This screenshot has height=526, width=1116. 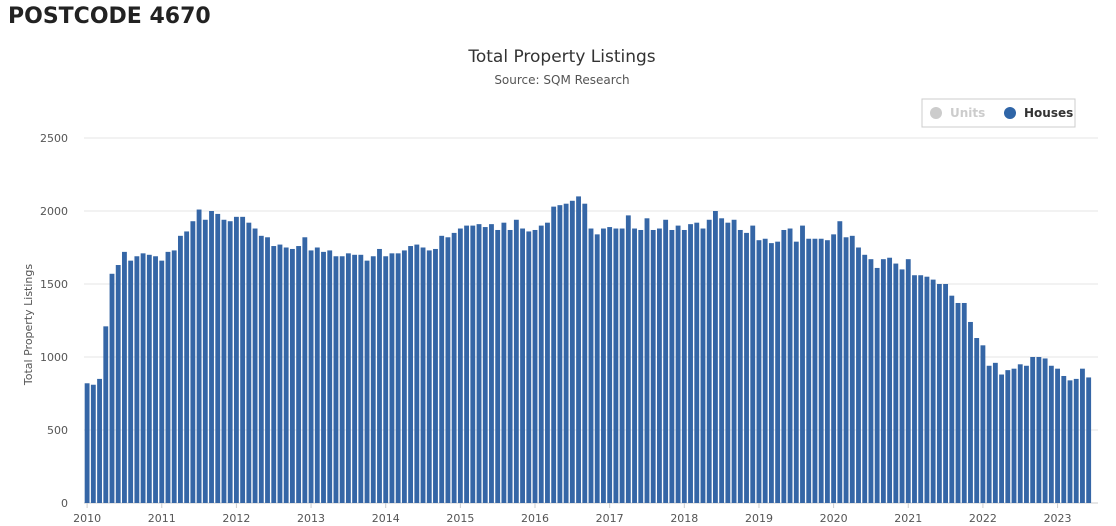 What do you see at coordinates (1038, 113) in the screenshot?
I see `legend-item-houses: Houses` at bounding box center [1038, 113].